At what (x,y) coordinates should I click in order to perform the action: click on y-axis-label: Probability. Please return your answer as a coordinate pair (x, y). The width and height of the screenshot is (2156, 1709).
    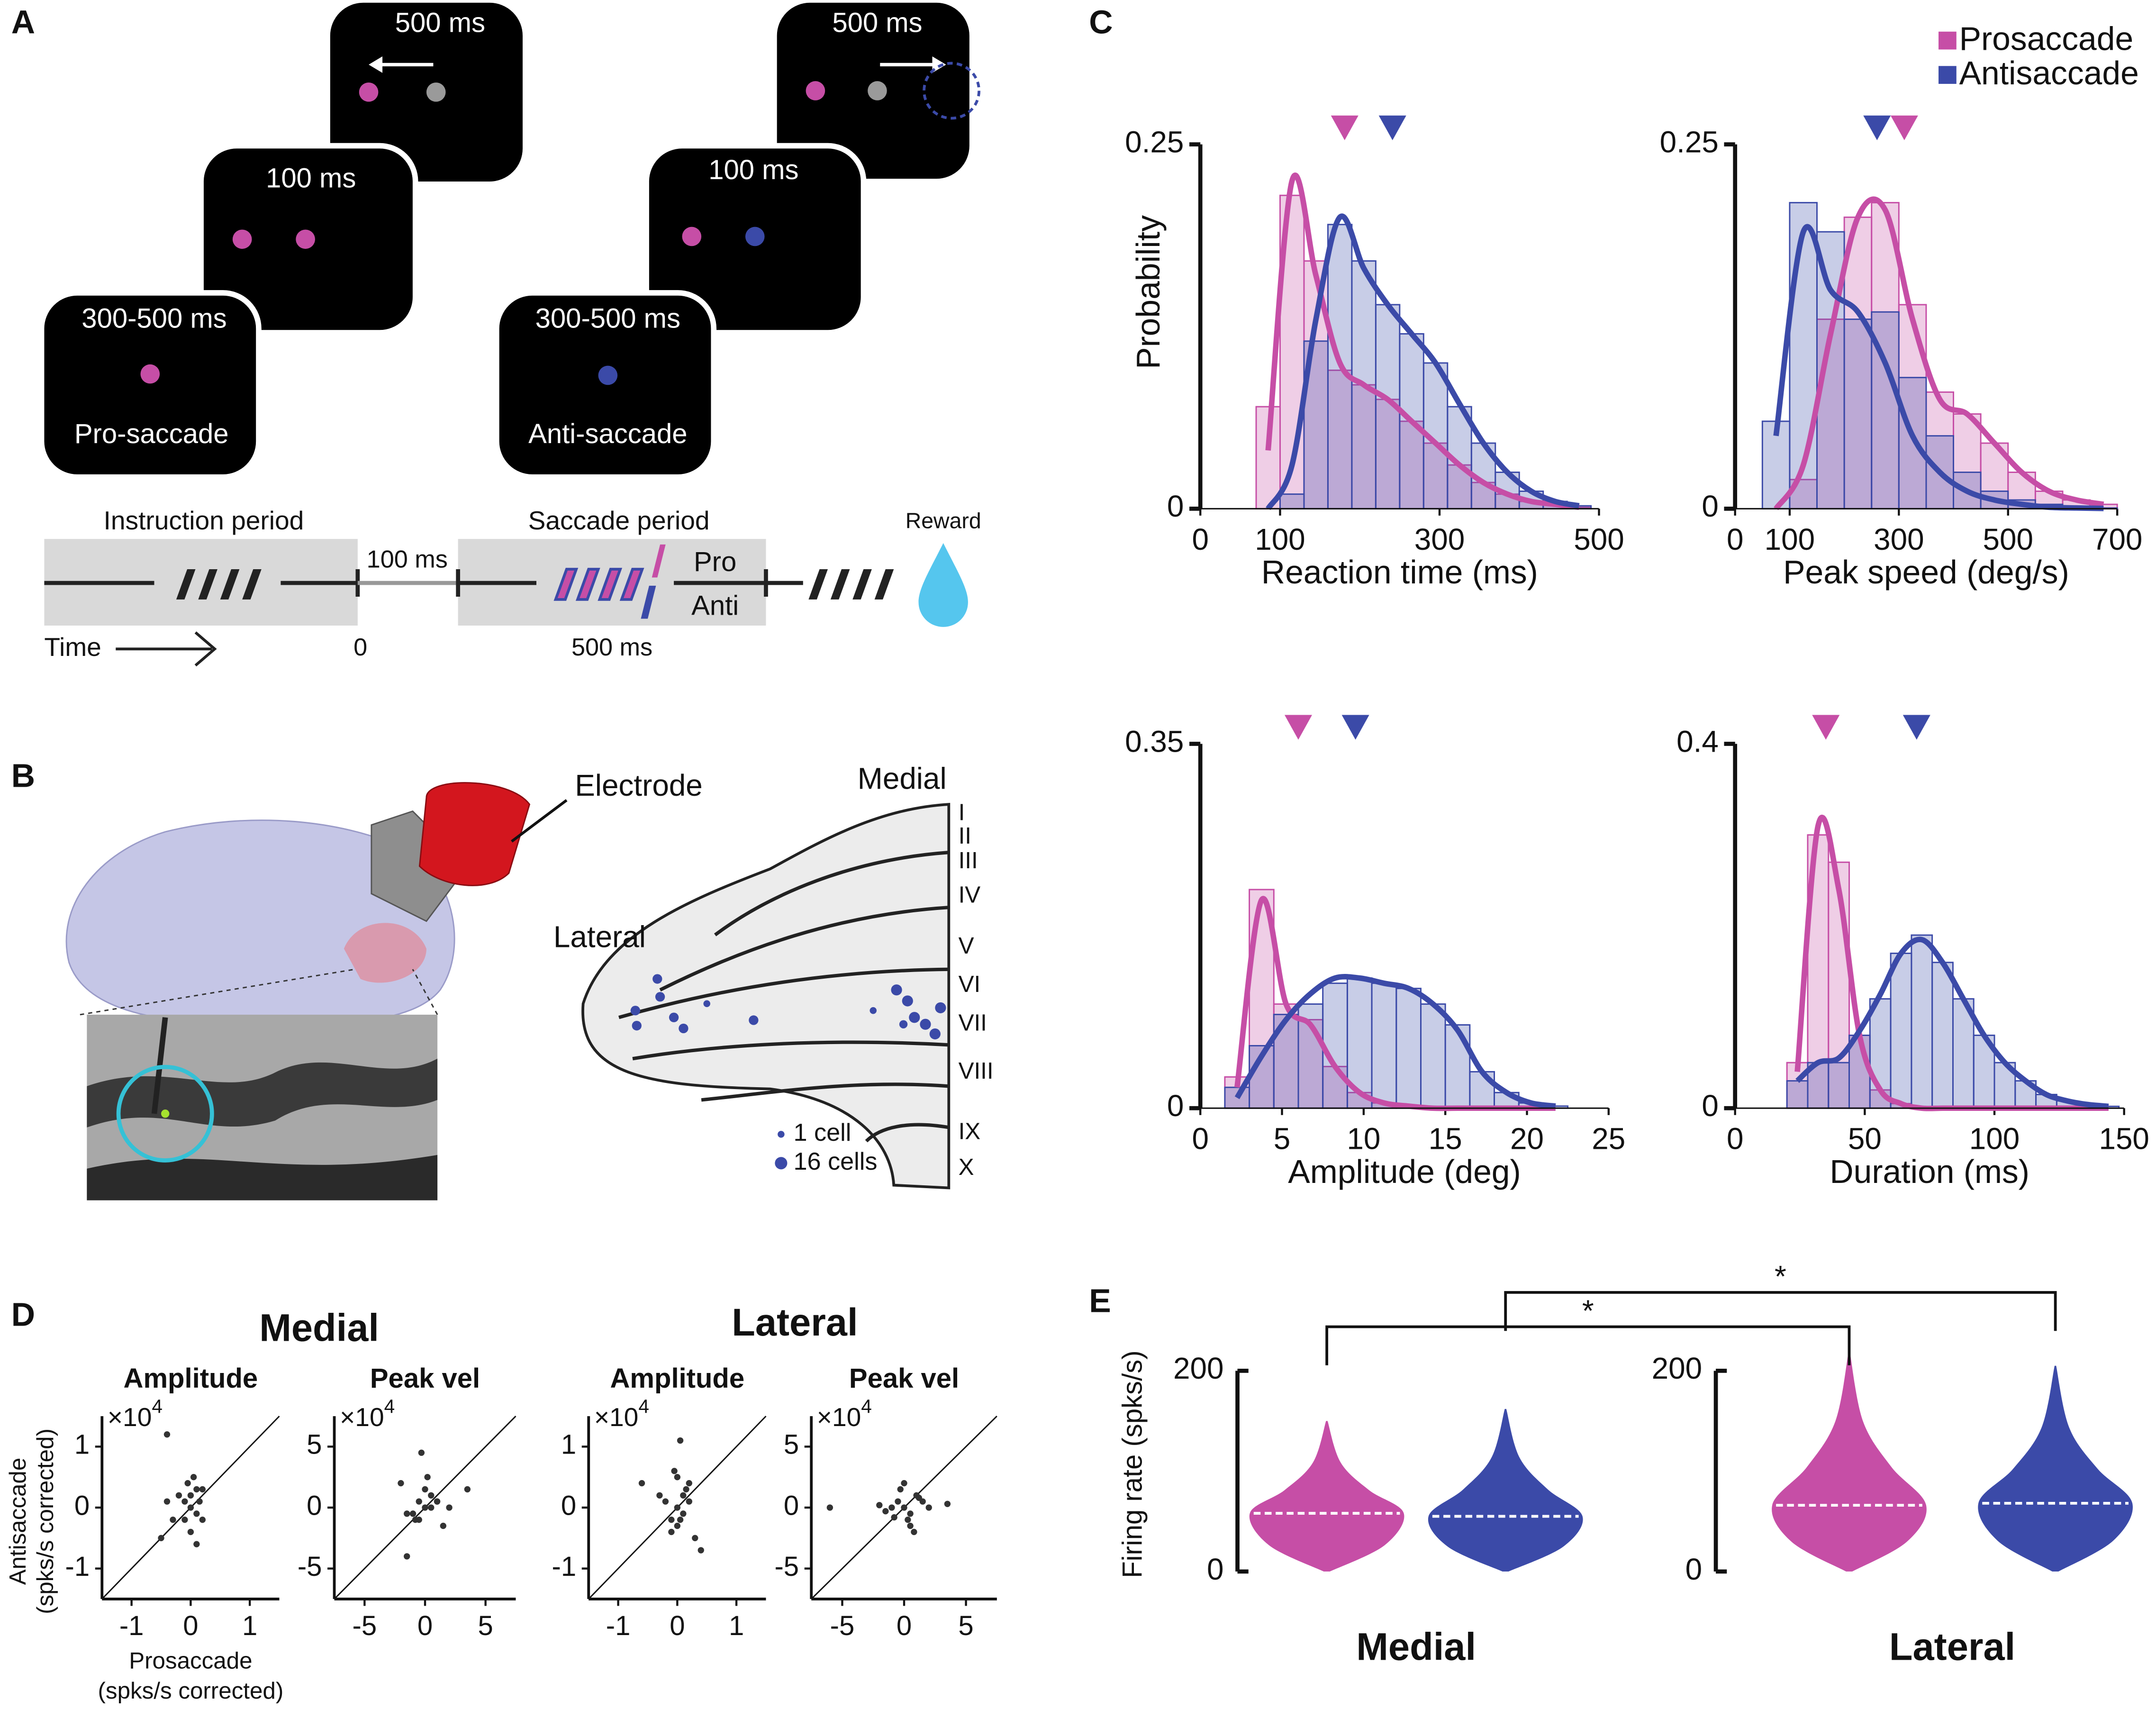
    Looking at the image, I should click on (1149, 292).